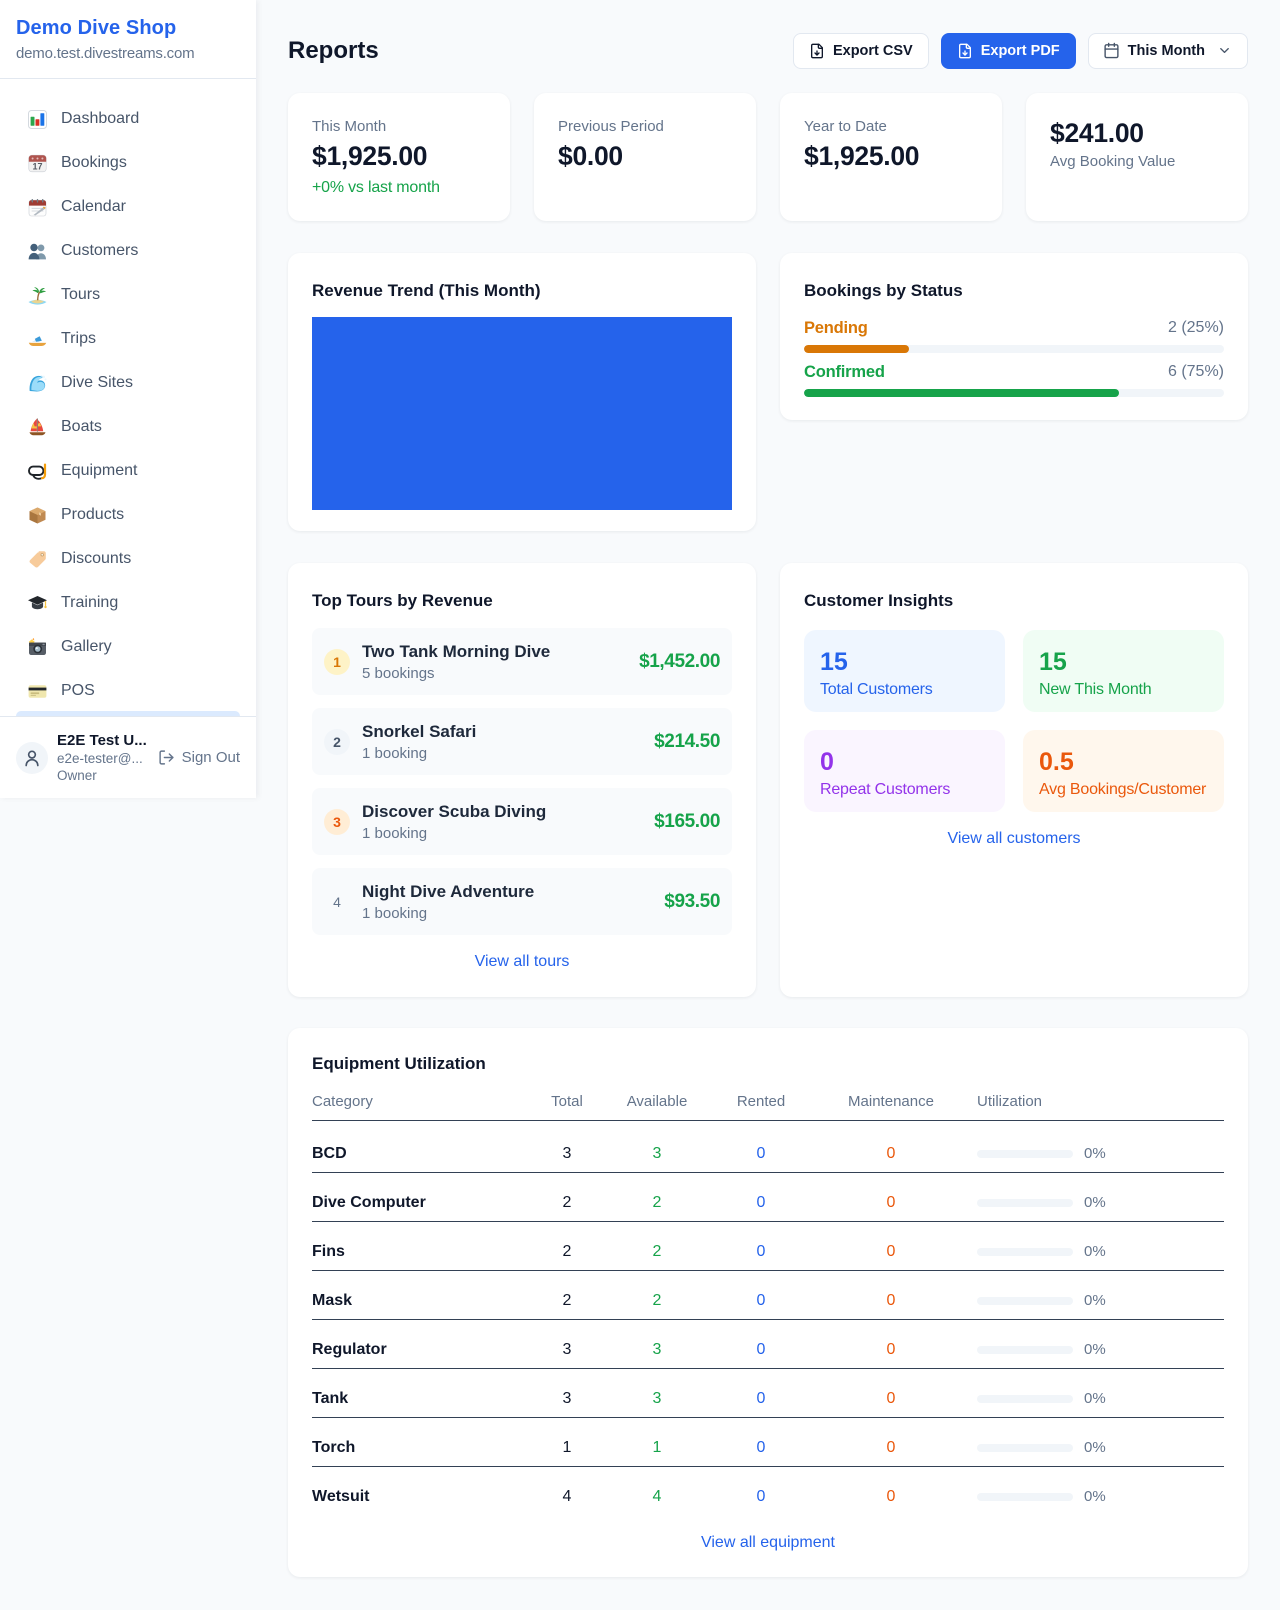 The width and height of the screenshot is (1280, 1610). What do you see at coordinates (37, 166) in the screenshot?
I see `svg-text: 17` at bounding box center [37, 166].